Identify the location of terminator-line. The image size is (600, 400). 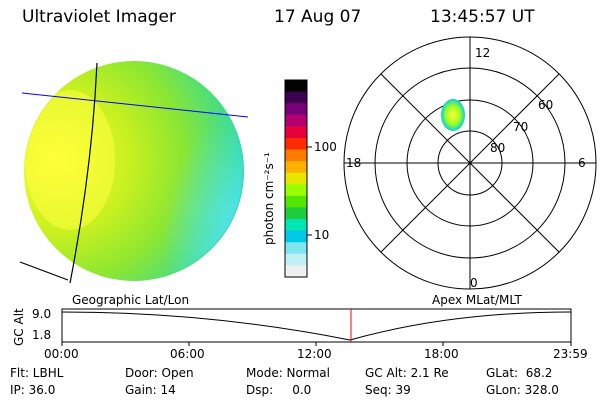
(44, 271).